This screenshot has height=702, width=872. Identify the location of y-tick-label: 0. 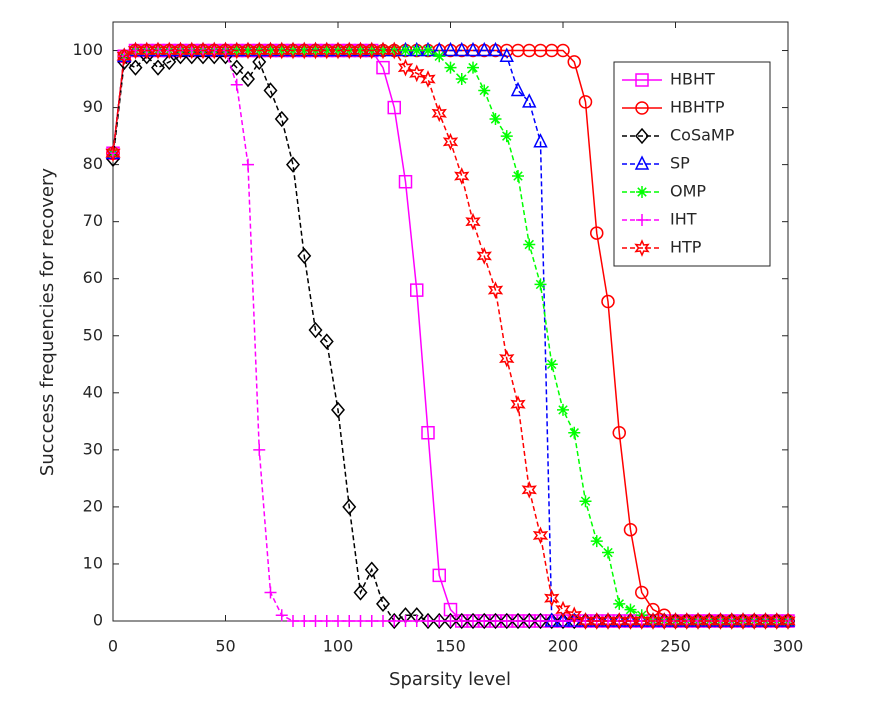
(98, 620).